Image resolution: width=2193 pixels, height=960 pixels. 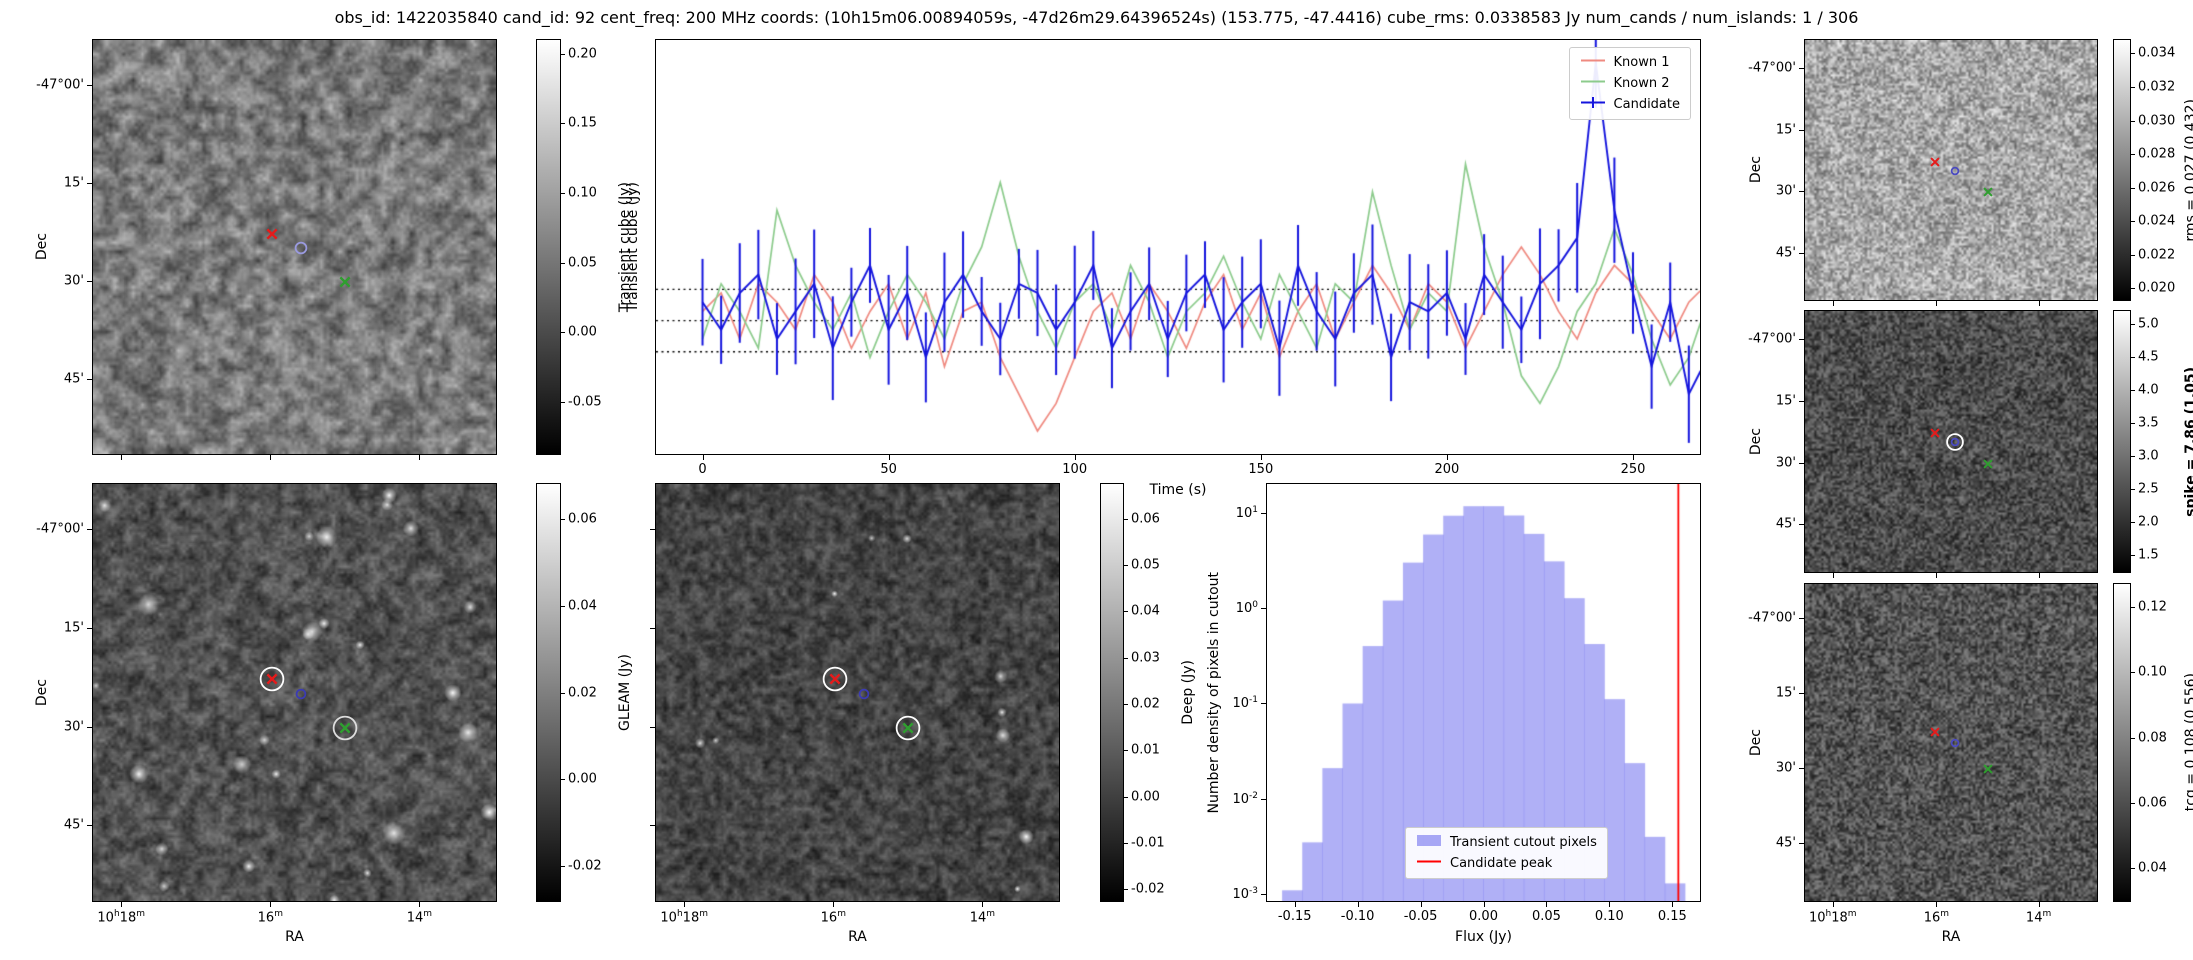 I want to click on panel-tcg-cutout: -47°00' 15' 30' 45' 10h18m 16m 14m Dec RA, so click(x=1923, y=764).